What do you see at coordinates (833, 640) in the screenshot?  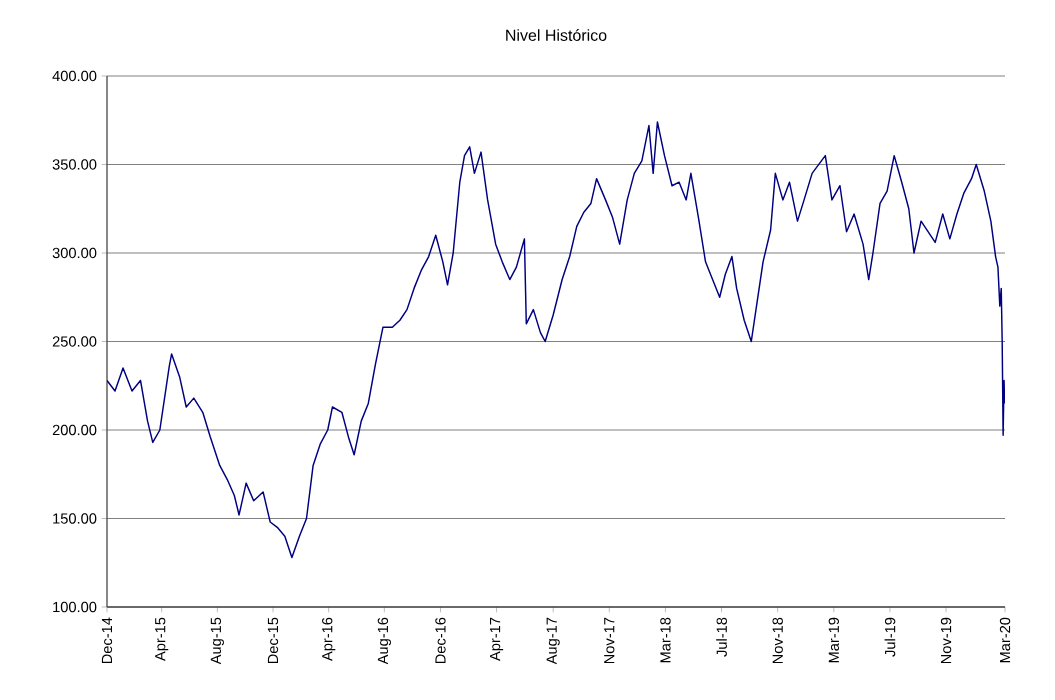 I see `x-tick-label: Mar-19` at bounding box center [833, 640].